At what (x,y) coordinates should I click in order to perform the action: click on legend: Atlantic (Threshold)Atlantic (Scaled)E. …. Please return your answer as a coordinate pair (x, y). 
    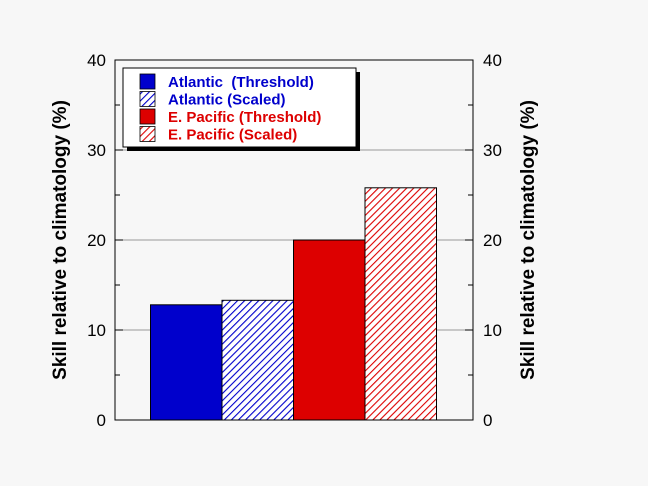
    Looking at the image, I should click on (241, 109).